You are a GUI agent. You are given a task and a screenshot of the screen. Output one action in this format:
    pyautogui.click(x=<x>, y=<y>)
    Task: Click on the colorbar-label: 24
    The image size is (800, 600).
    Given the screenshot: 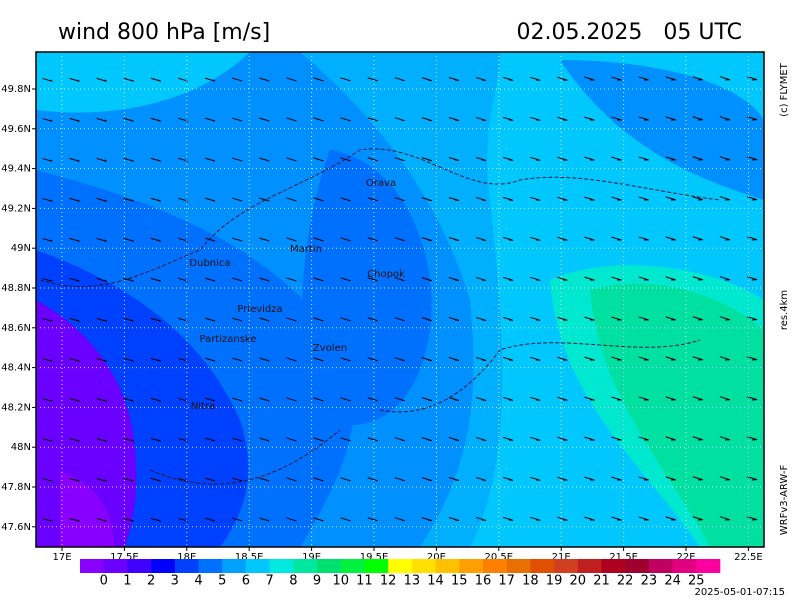 What is the action you would take?
    pyautogui.click(x=672, y=581)
    